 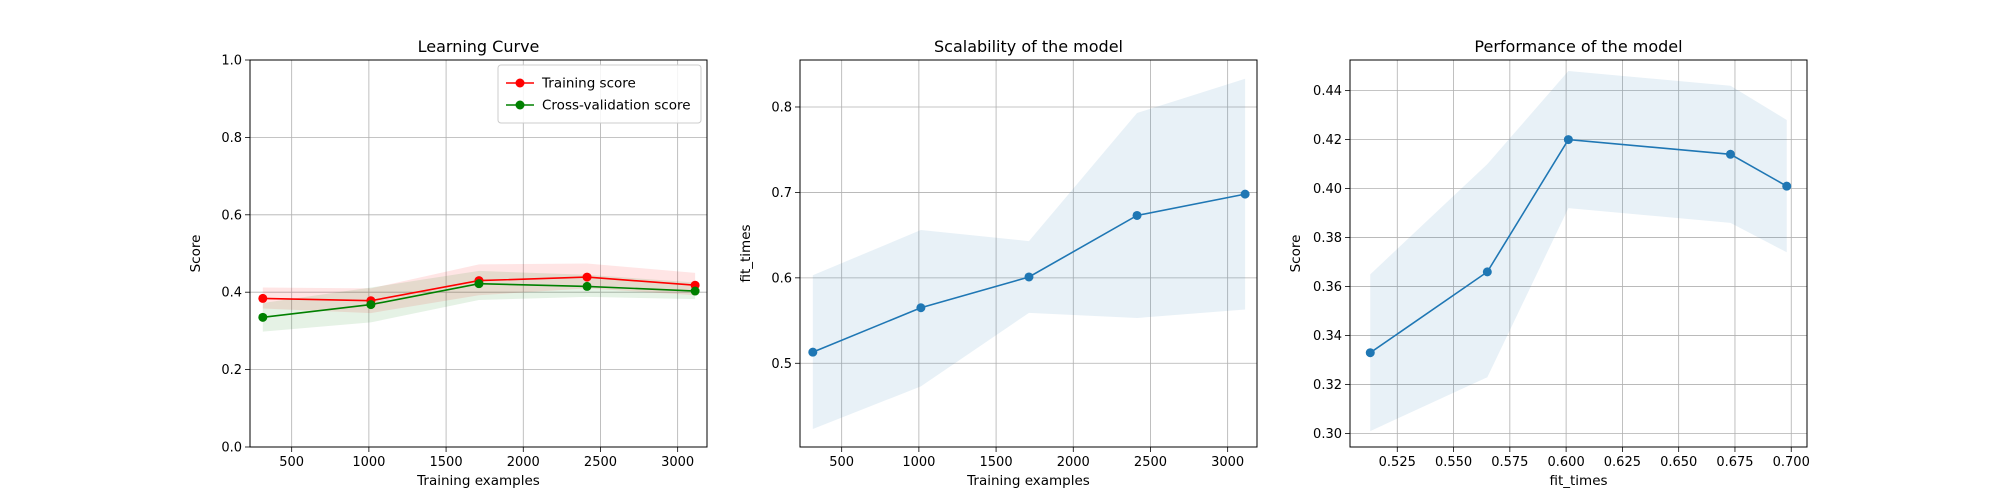 I want to click on y-tick-label: 0.7, so click(x=781, y=193).